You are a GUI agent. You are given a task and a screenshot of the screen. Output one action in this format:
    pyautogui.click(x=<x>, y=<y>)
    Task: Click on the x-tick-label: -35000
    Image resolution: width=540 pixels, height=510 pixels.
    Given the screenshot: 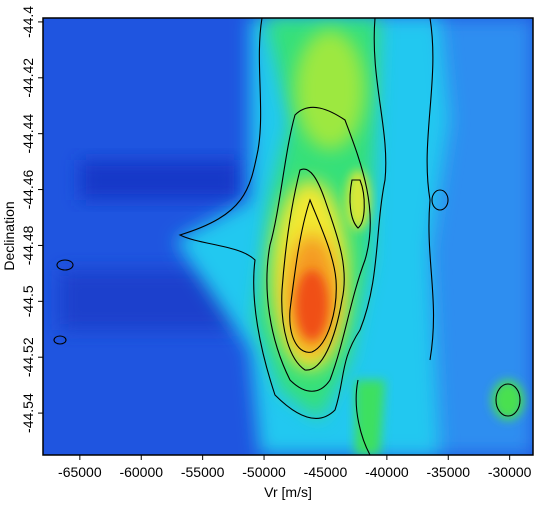 What is the action you would take?
    pyautogui.click(x=448, y=472)
    